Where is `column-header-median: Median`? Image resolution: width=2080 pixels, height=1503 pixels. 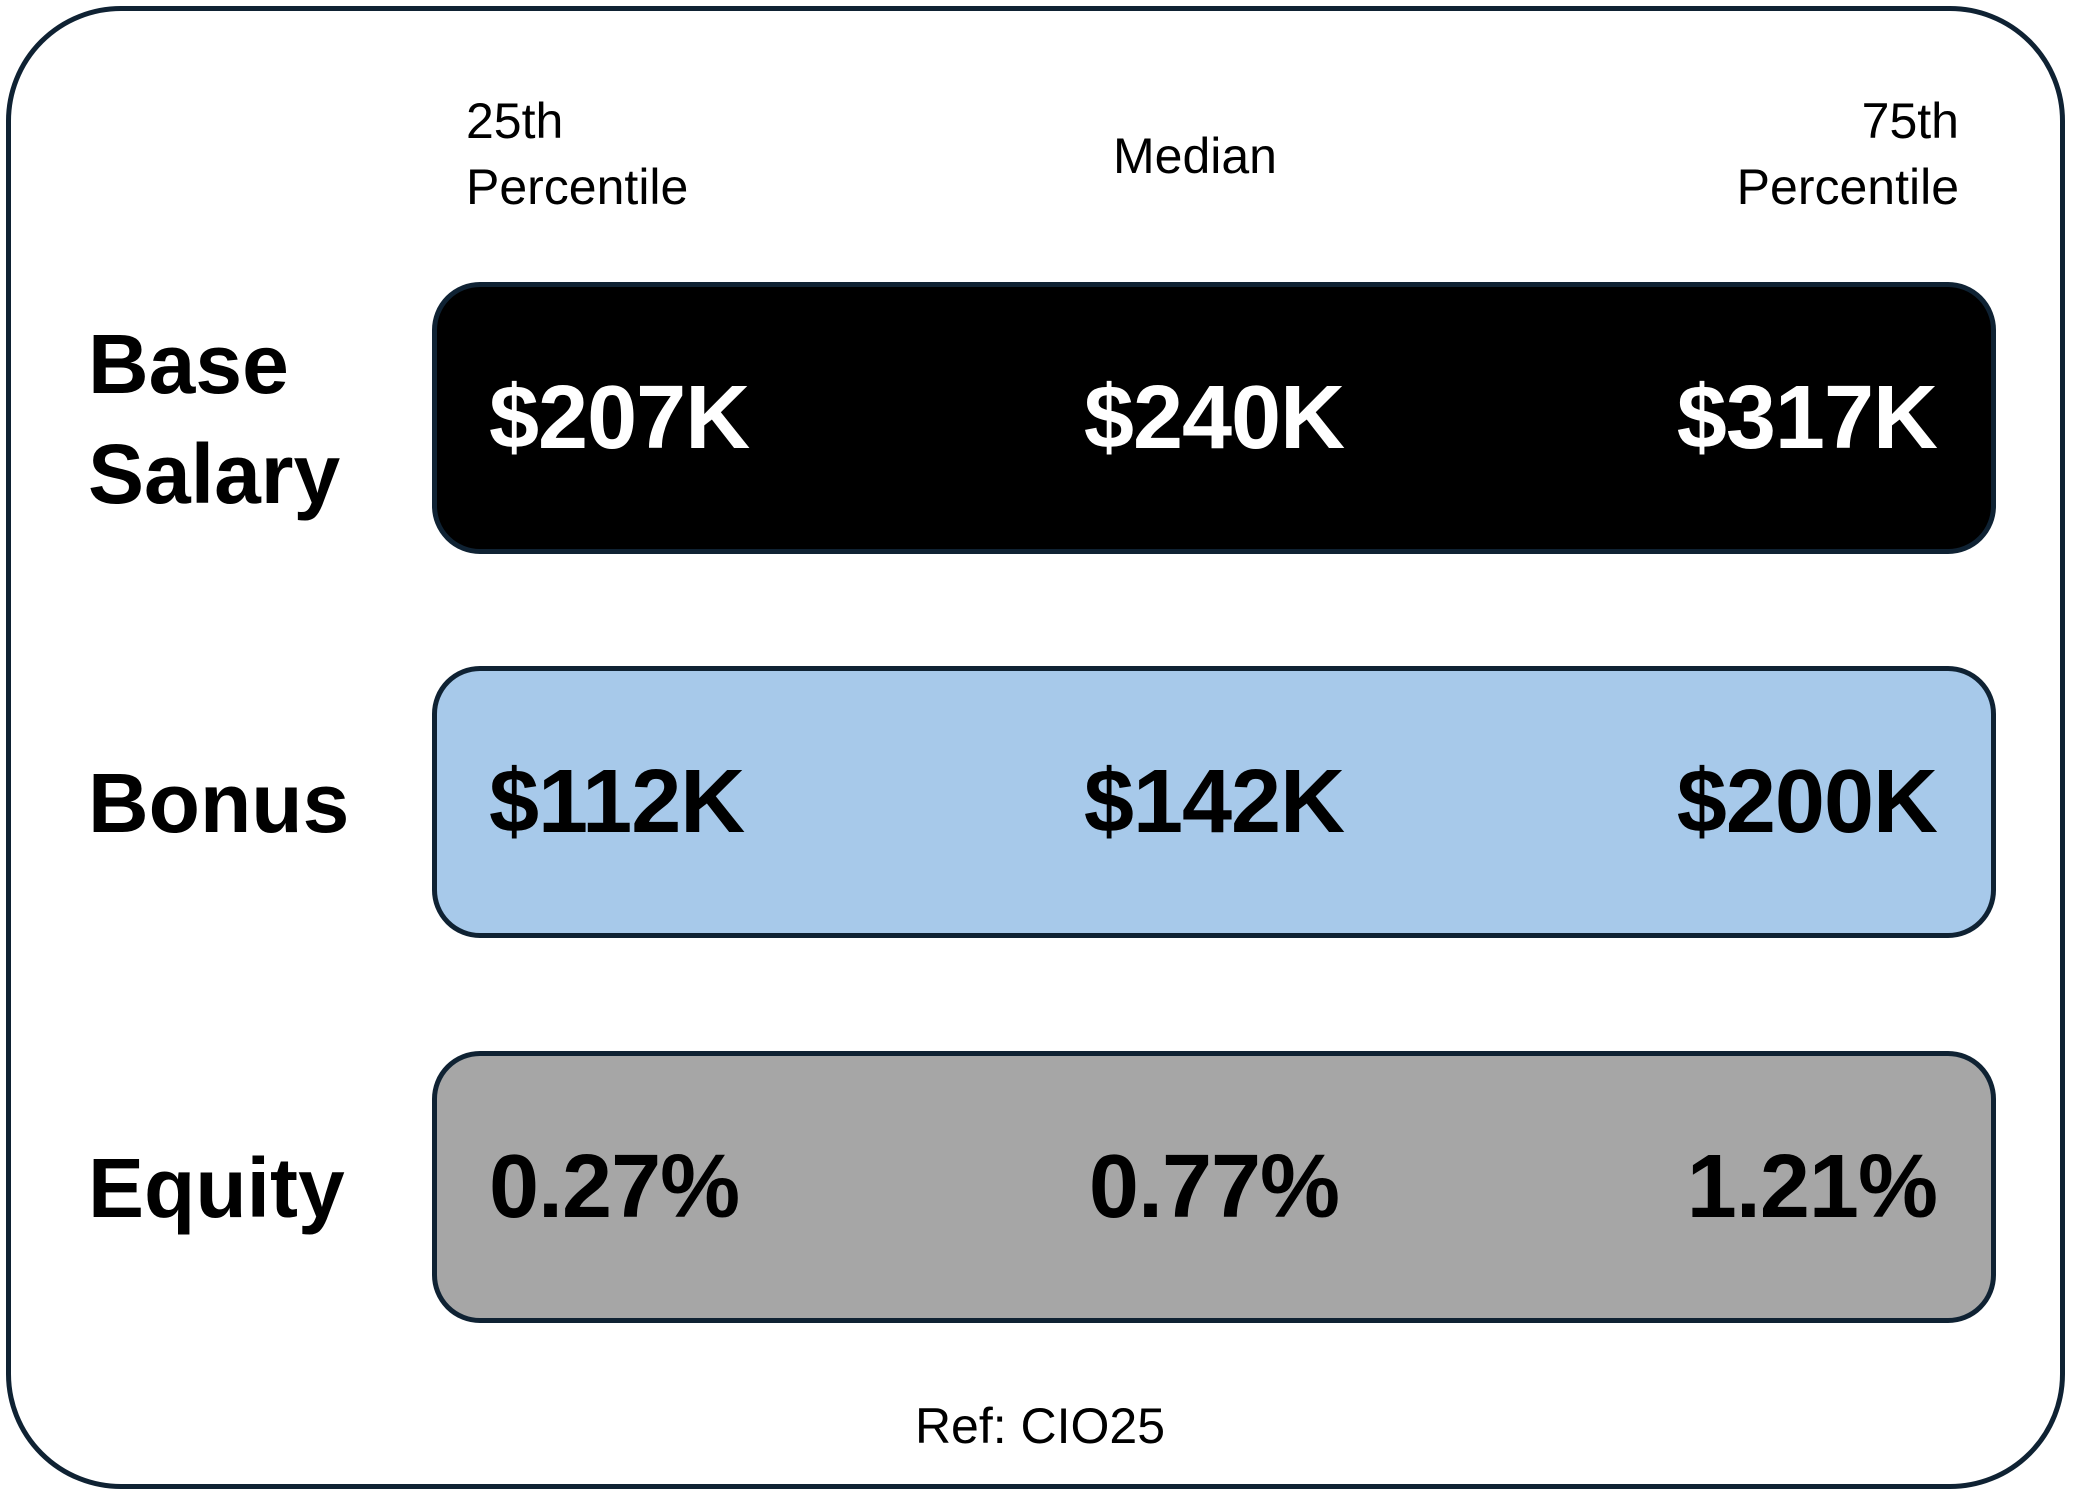 column-header-median: Median is located at coordinates (1195, 156).